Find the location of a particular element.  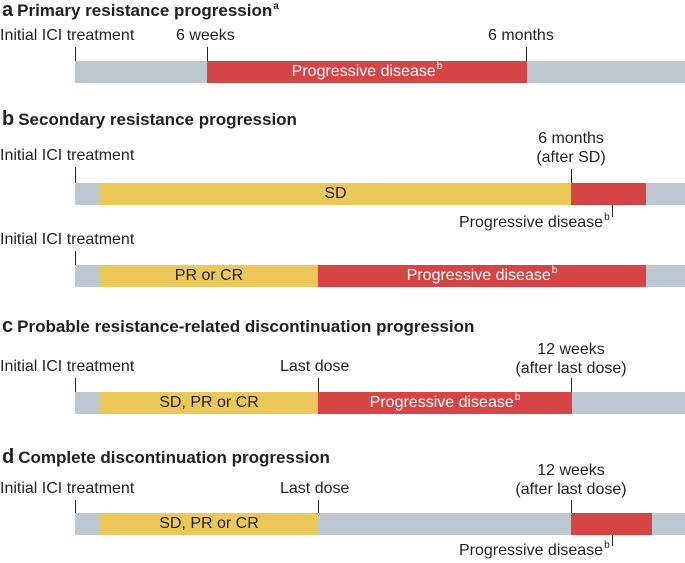

panel-d-seg-pd is located at coordinates (611, 524).